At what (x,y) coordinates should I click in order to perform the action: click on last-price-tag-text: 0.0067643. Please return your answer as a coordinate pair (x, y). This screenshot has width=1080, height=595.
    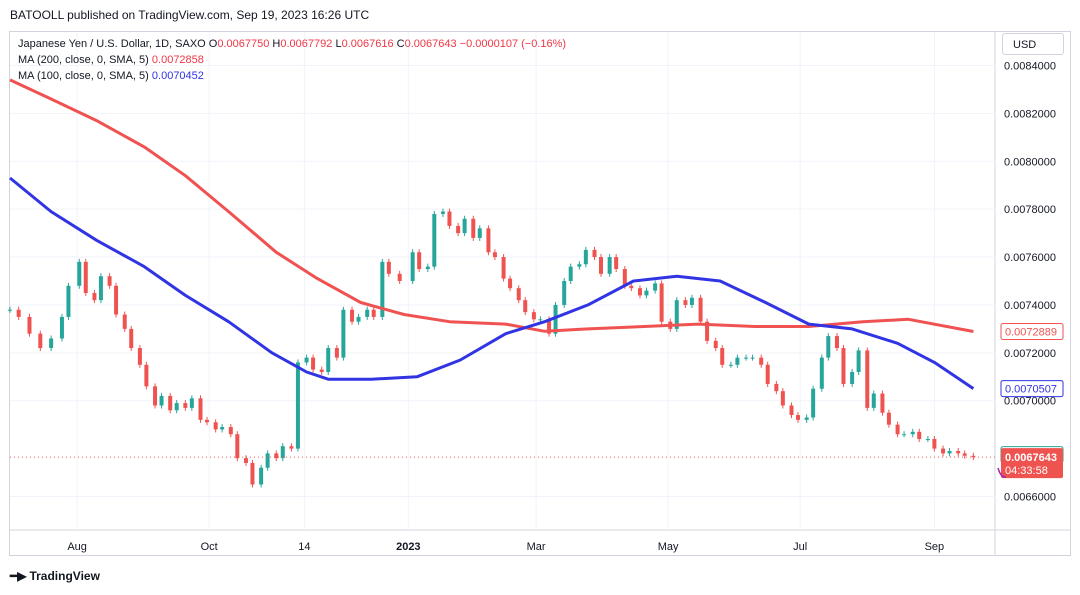
    Looking at the image, I should click on (1031, 458).